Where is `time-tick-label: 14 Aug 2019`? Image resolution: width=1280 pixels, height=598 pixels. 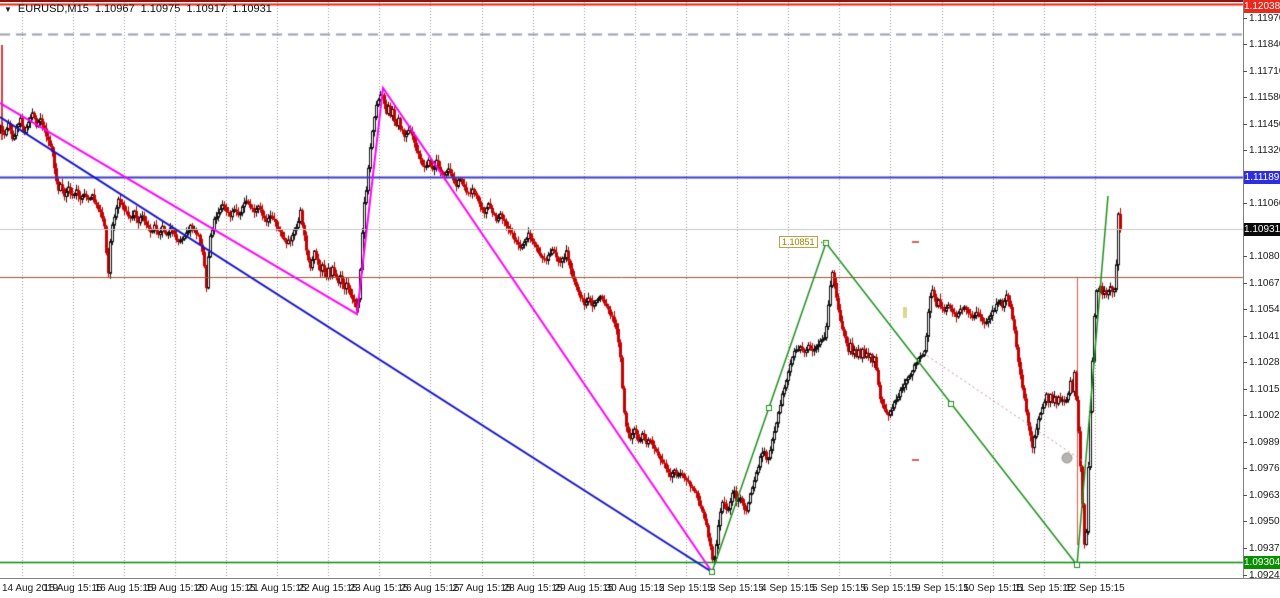 time-tick-label: 14 Aug 2019 is located at coordinates (30, 588).